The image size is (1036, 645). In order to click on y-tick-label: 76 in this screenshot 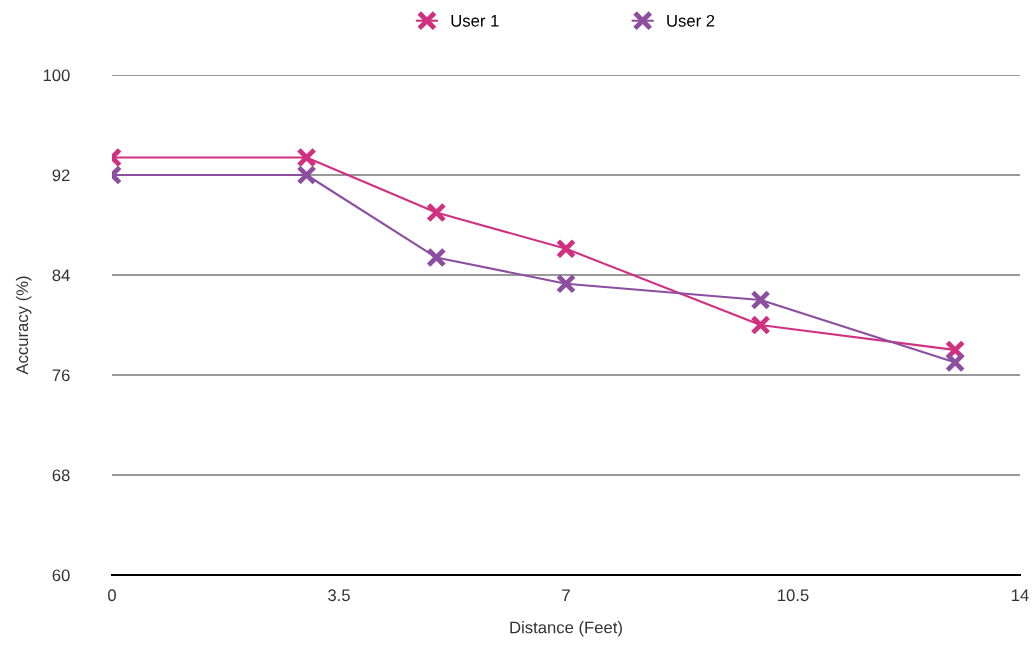, I will do `click(61, 375)`.